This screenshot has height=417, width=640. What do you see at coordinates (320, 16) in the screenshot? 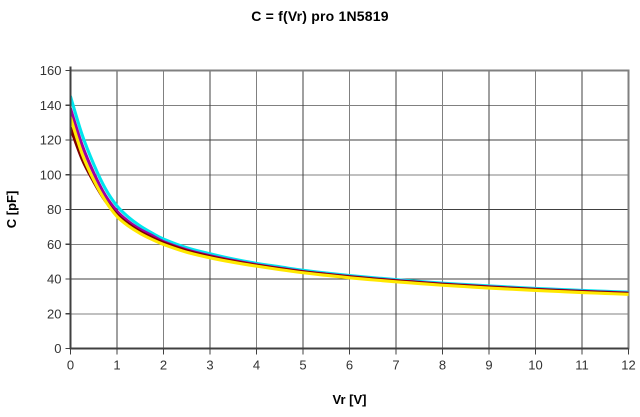
I see `chart-title: C = f(Vr) pro 1N5819` at bounding box center [320, 16].